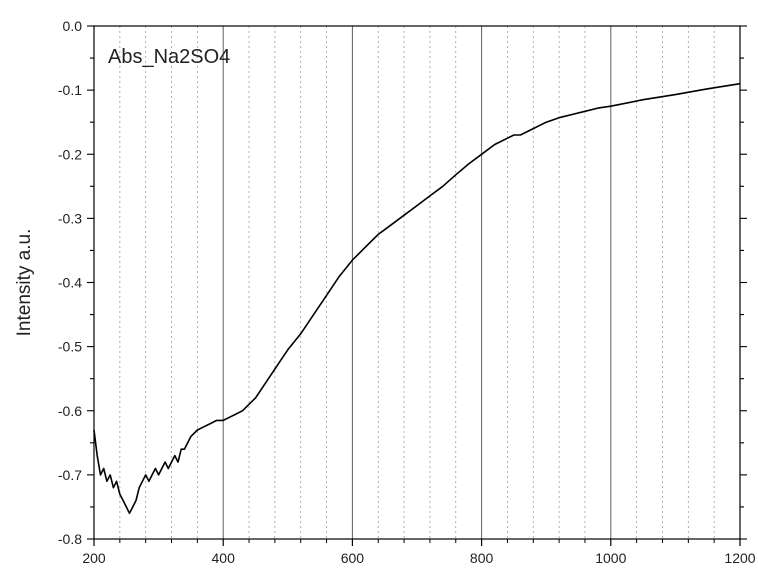  Describe the element at coordinates (353, 558) in the screenshot. I see `x-tick-label: 600` at that location.